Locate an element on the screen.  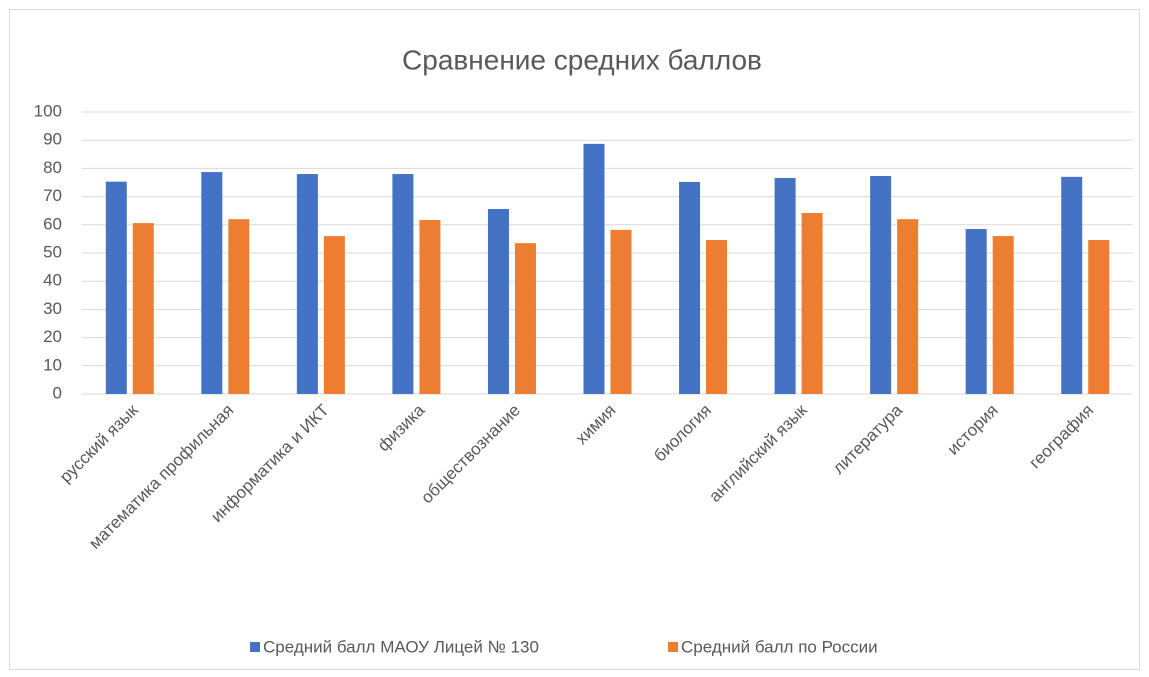
chart-title: Сравнение средних баллов is located at coordinates (582, 59).